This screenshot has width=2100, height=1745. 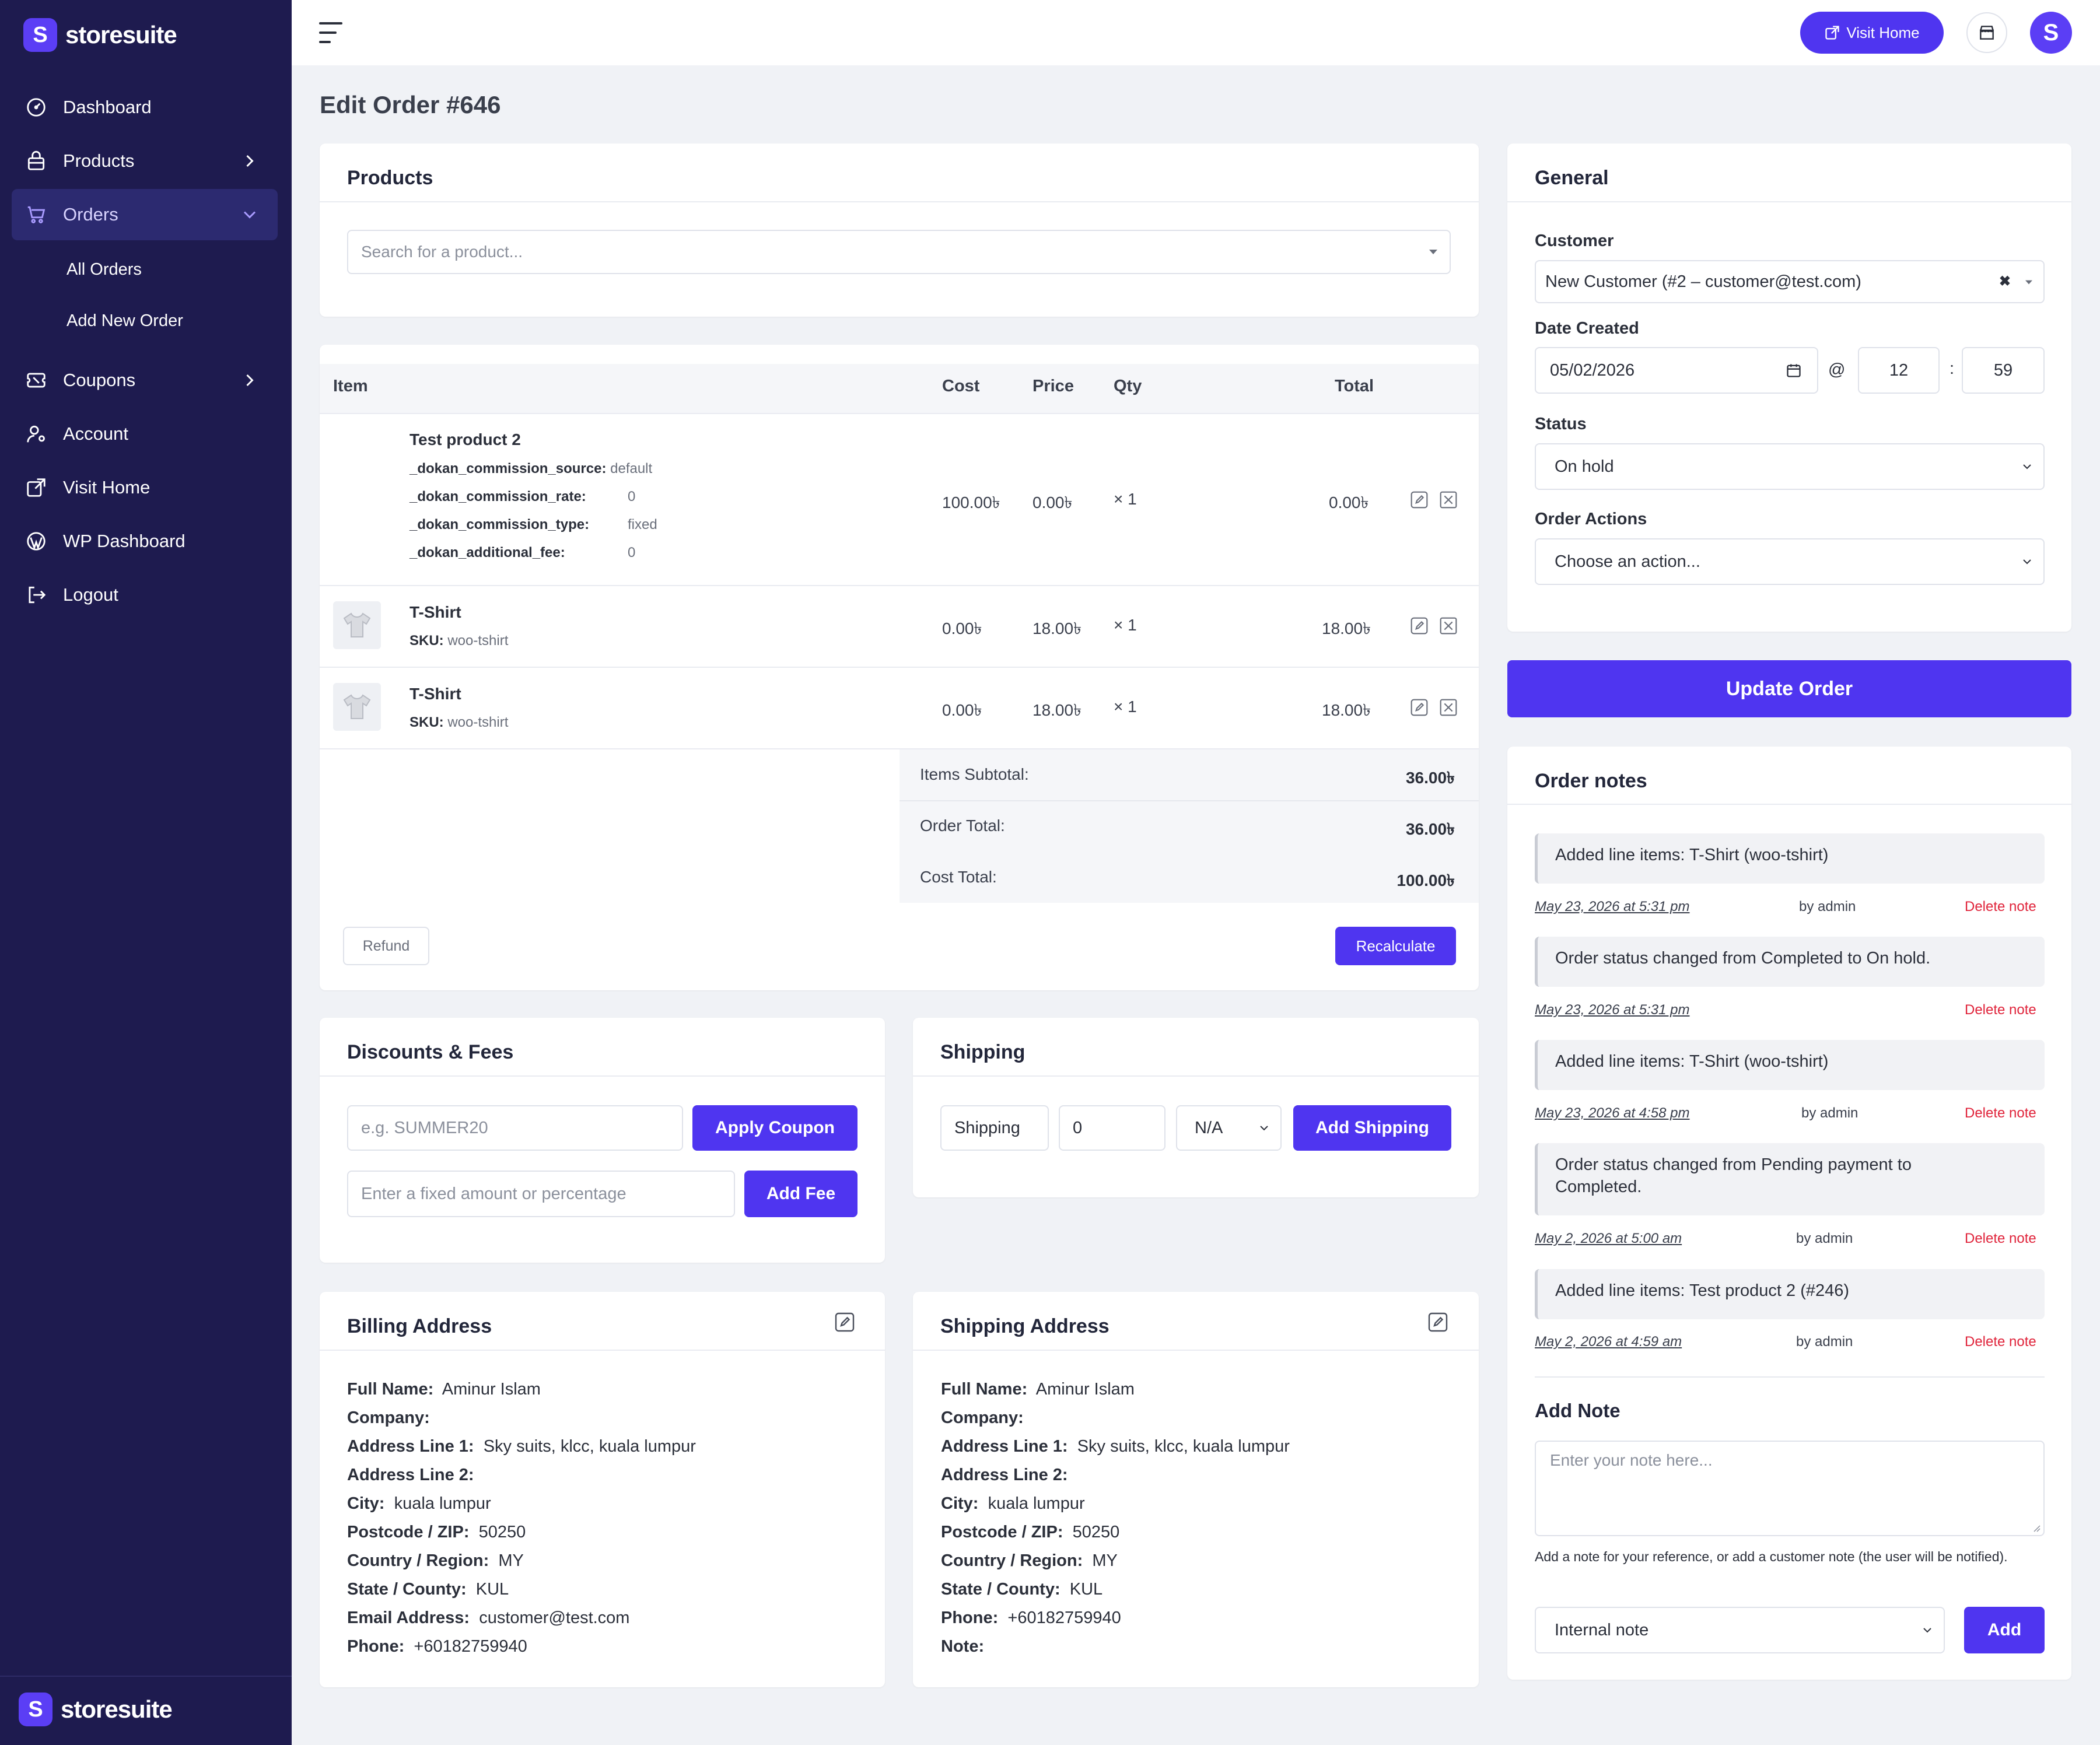 What do you see at coordinates (357, 625) in the screenshot?
I see `product-thumbnail` at bounding box center [357, 625].